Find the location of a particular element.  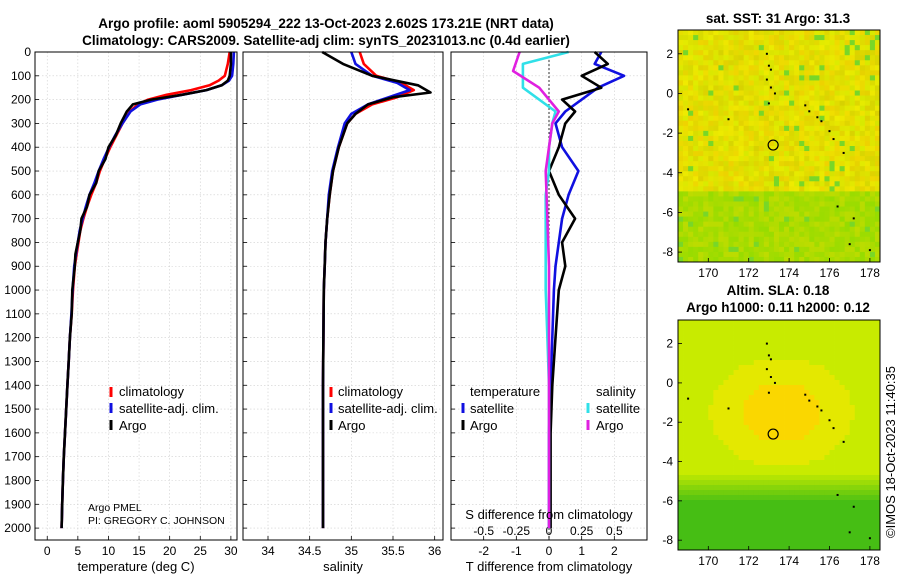

series-line-salinity-argo is located at coordinates (536, 290).